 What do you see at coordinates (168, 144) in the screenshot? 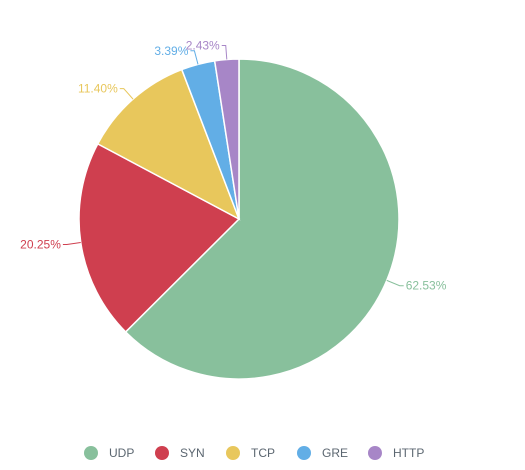
I see `pie-slice-tcp` at bounding box center [168, 144].